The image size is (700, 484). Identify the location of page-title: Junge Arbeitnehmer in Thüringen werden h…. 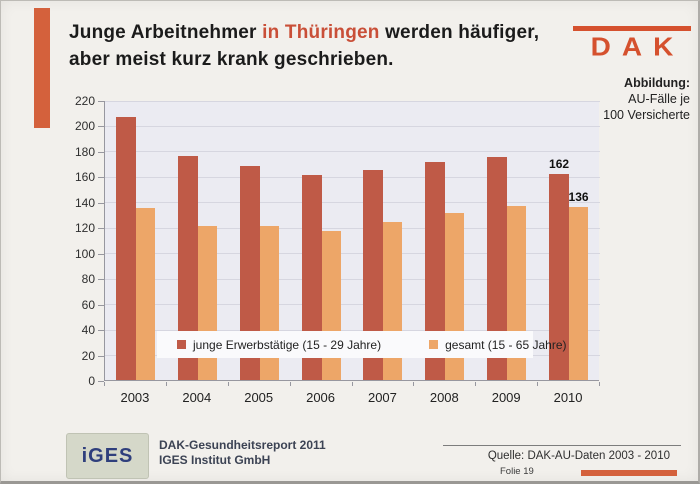
(324, 46).